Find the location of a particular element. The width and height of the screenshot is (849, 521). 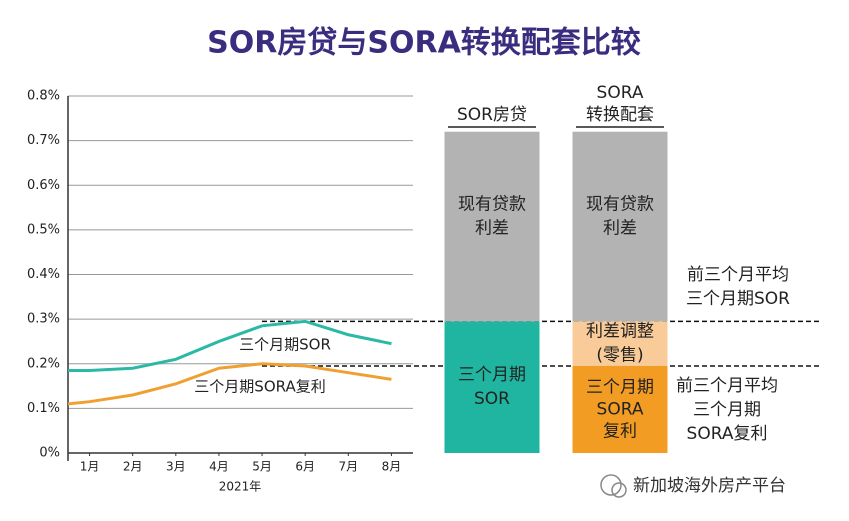

y-tick-label: 0.3% is located at coordinates (43, 319).